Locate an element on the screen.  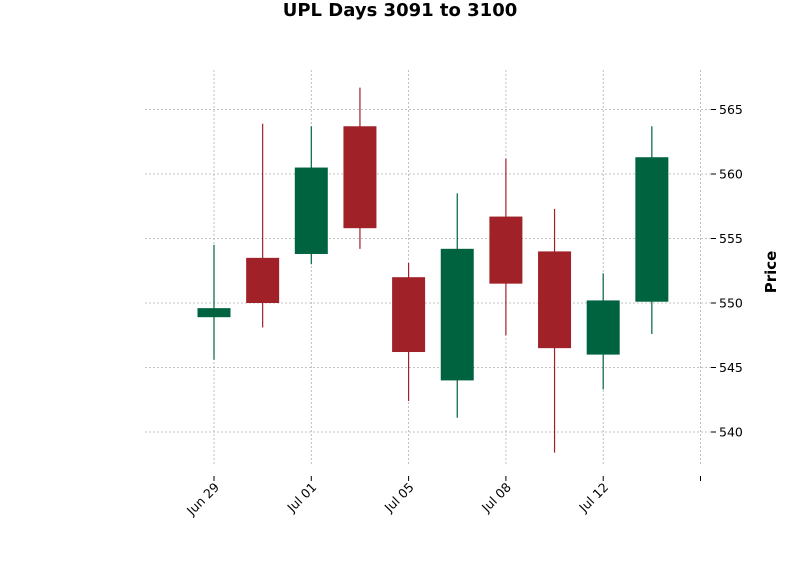
chart-title: UPL Days 3091 to 3100 is located at coordinates (400, 10).